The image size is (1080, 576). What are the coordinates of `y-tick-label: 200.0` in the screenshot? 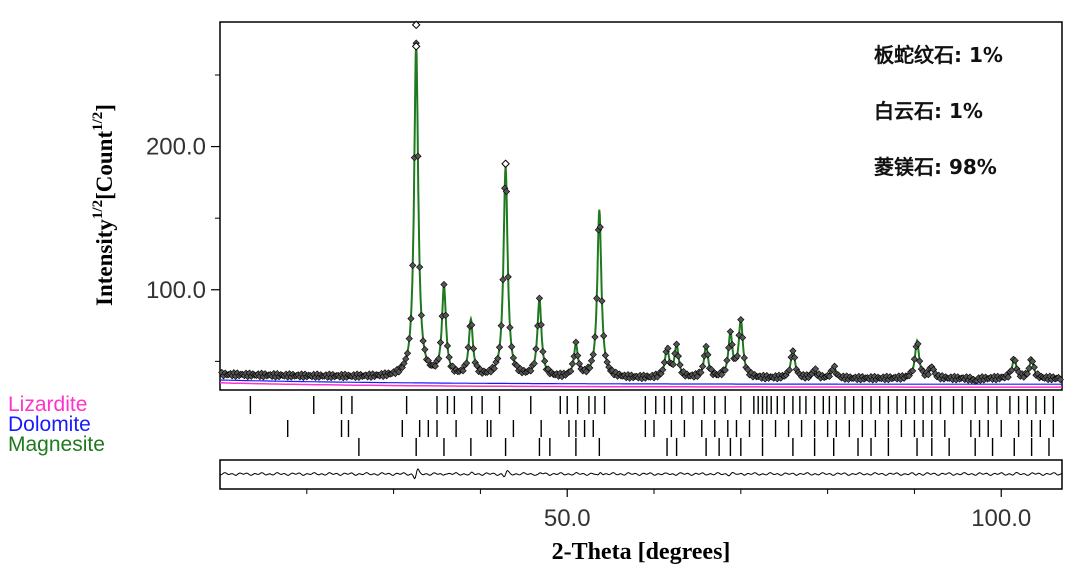 It's located at (176, 147).